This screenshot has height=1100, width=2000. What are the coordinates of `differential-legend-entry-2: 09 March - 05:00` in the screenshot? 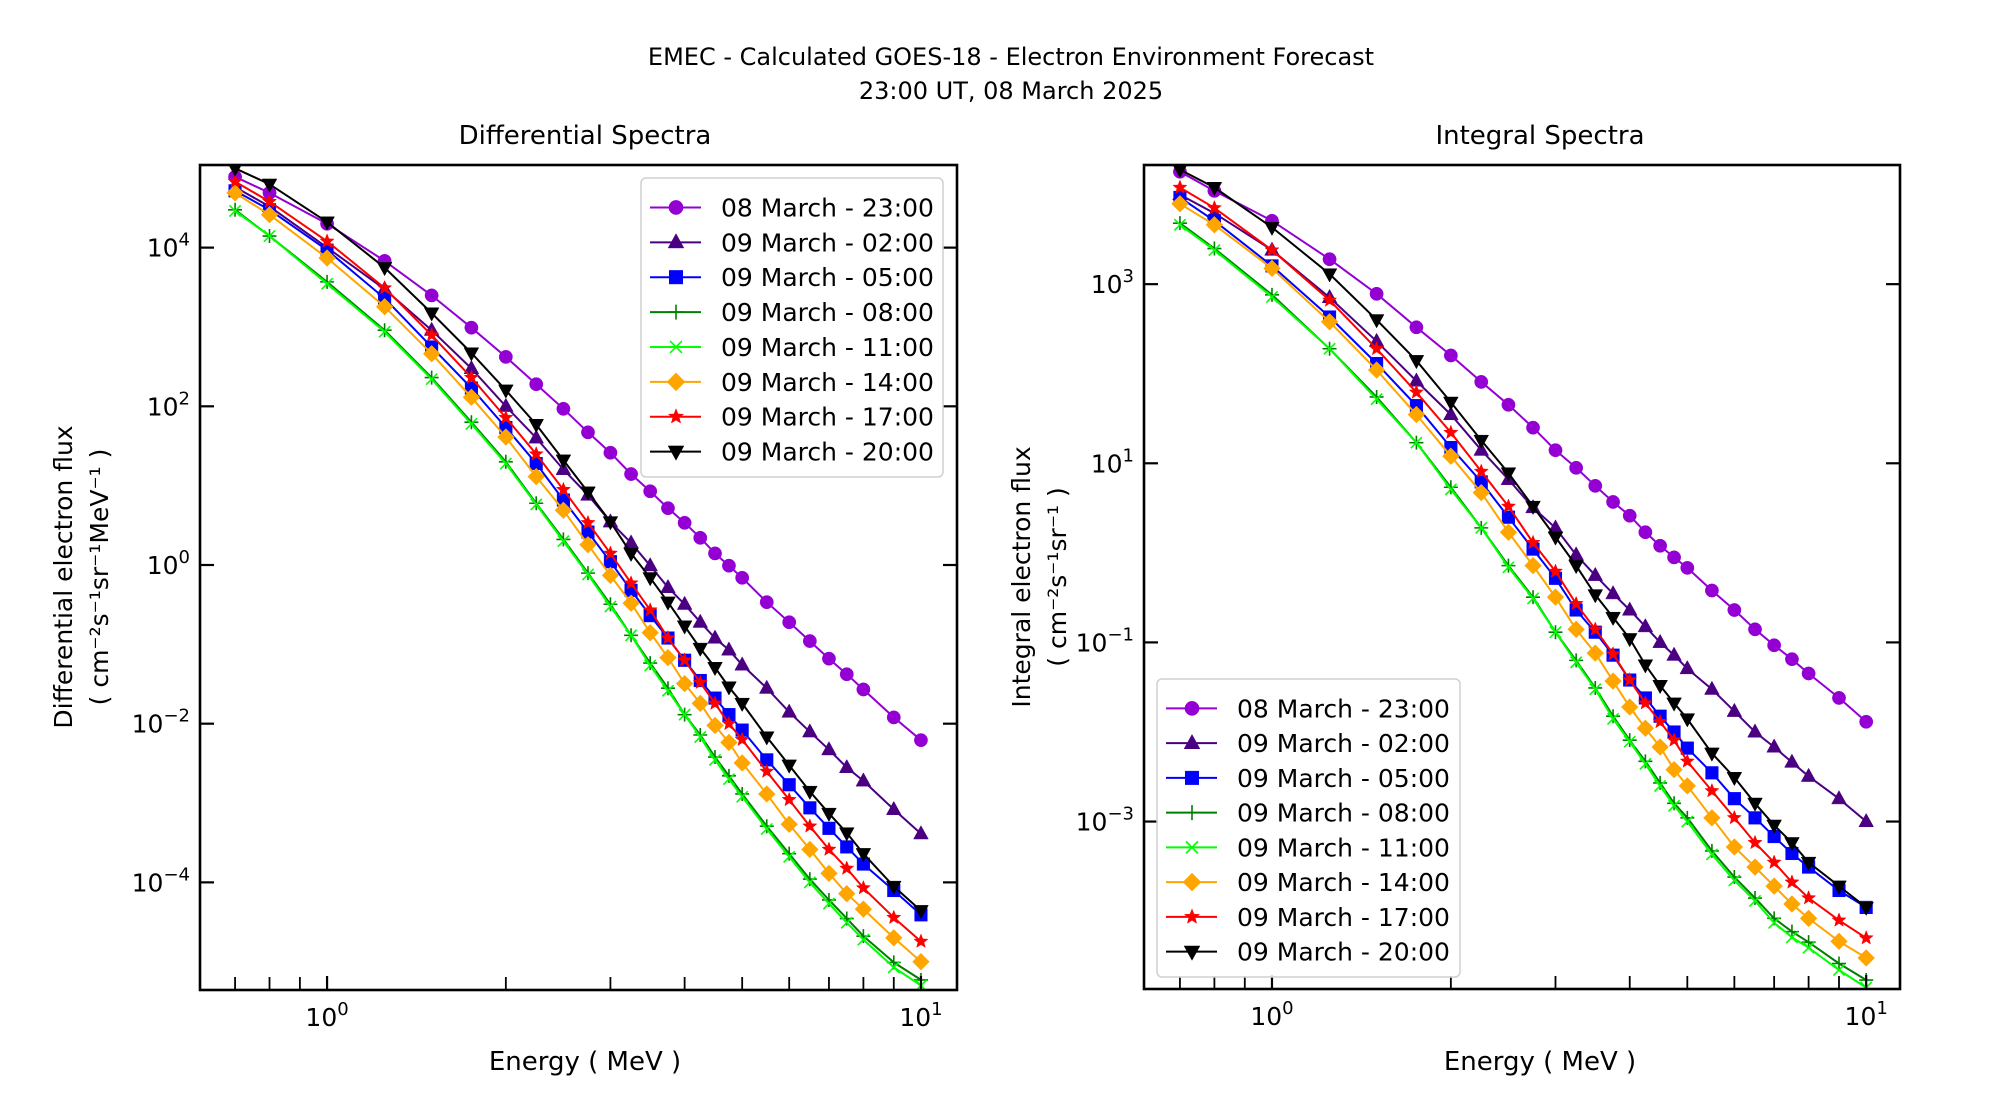 It's located at (792, 277).